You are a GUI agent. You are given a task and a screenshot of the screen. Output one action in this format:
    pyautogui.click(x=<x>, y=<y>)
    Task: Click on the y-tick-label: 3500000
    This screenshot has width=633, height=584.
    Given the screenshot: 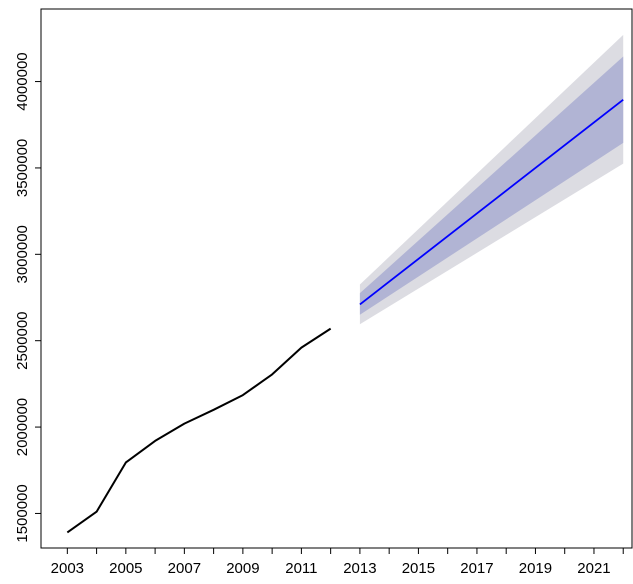 What is the action you would take?
    pyautogui.click(x=22, y=168)
    